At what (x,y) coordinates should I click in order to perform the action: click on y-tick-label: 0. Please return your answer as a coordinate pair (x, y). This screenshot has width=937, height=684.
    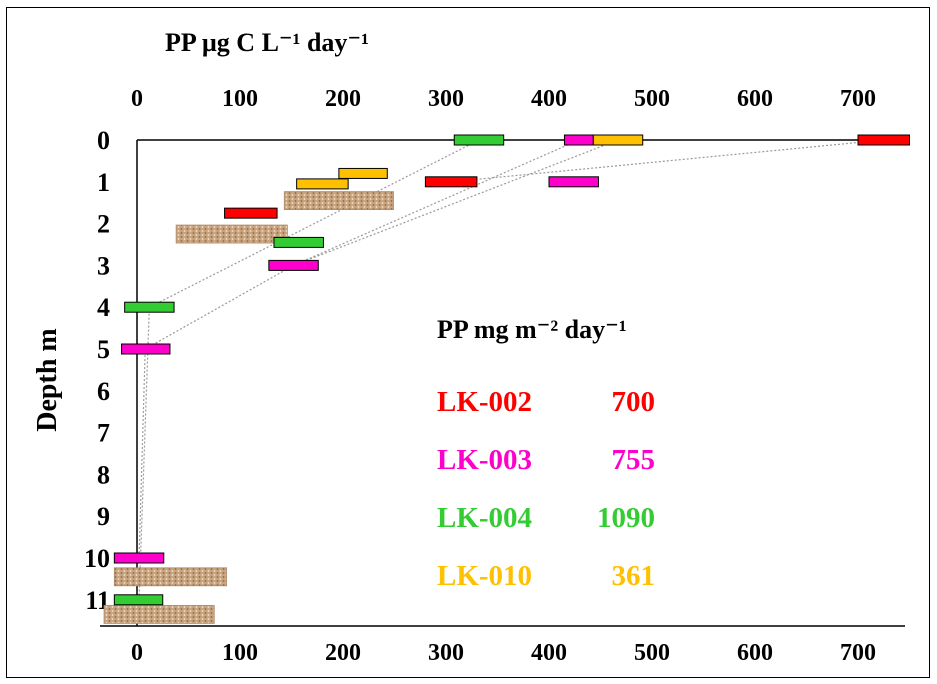
    Looking at the image, I should click on (103, 140).